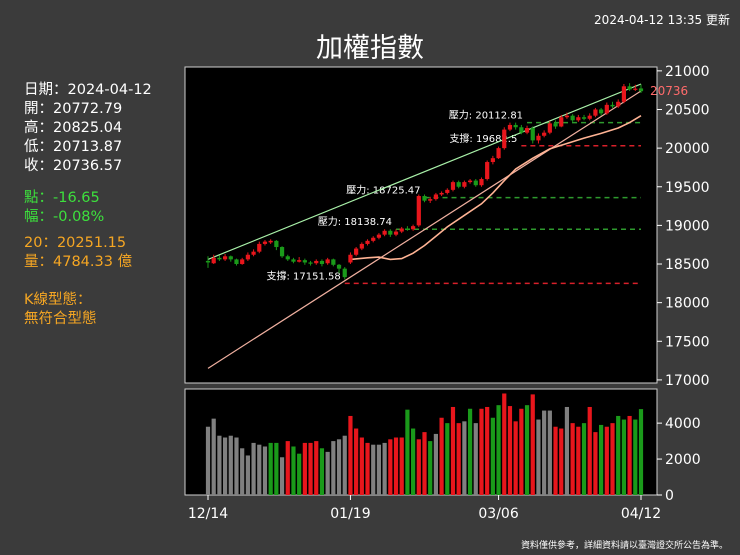  What do you see at coordinates (370, 48) in the screenshot?
I see `chart-title: 加權指數` at bounding box center [370, 48].